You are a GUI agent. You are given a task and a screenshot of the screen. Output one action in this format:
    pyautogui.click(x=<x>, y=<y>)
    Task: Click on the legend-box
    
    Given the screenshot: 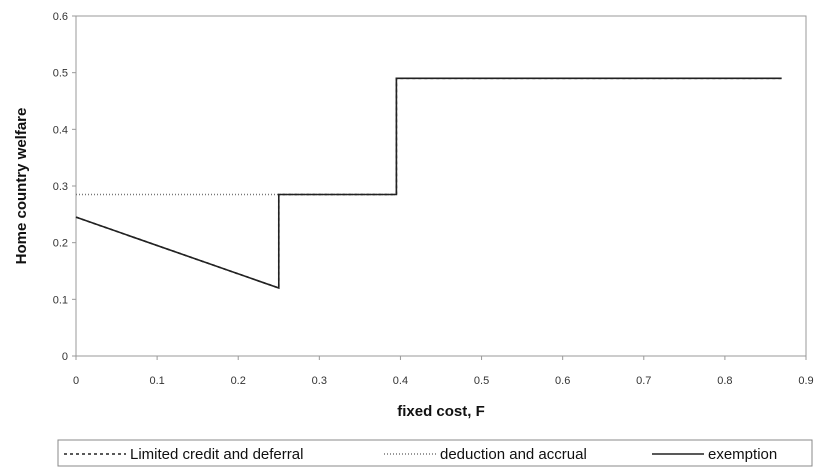 What is the action you would take?
    pyautogui.click(x=435, y=453)
    